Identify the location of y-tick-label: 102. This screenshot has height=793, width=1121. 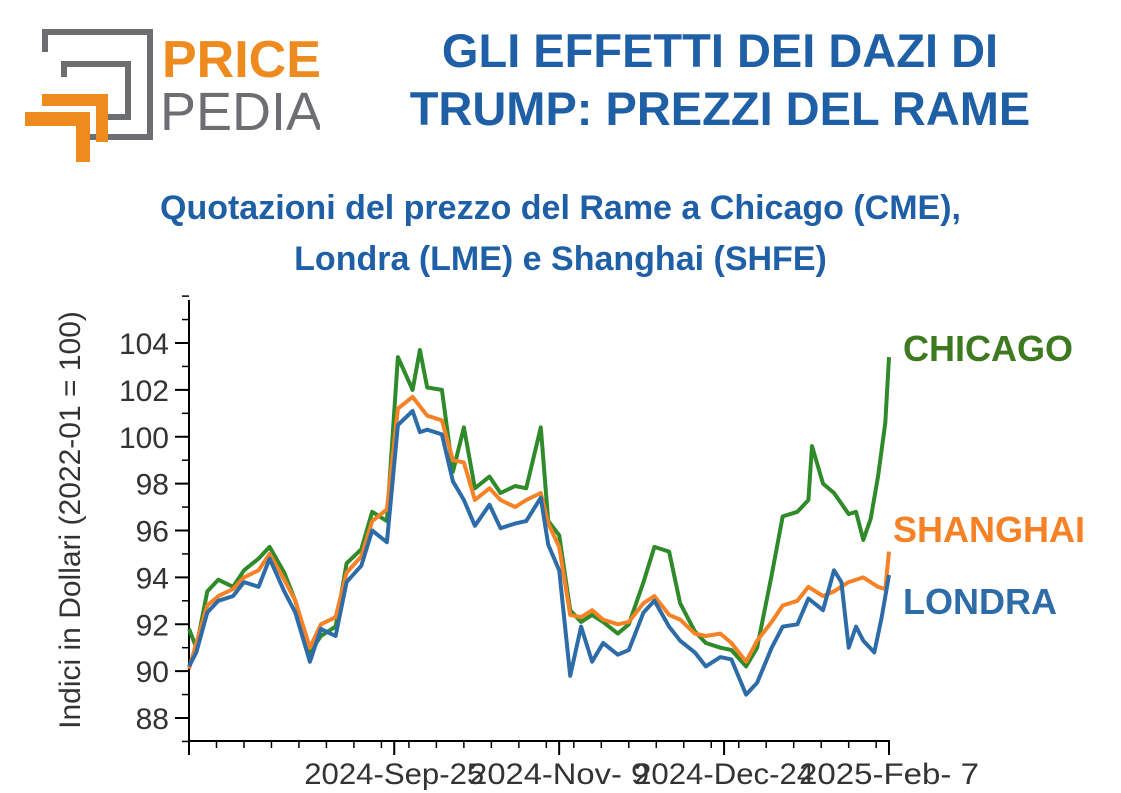
(144, 391).